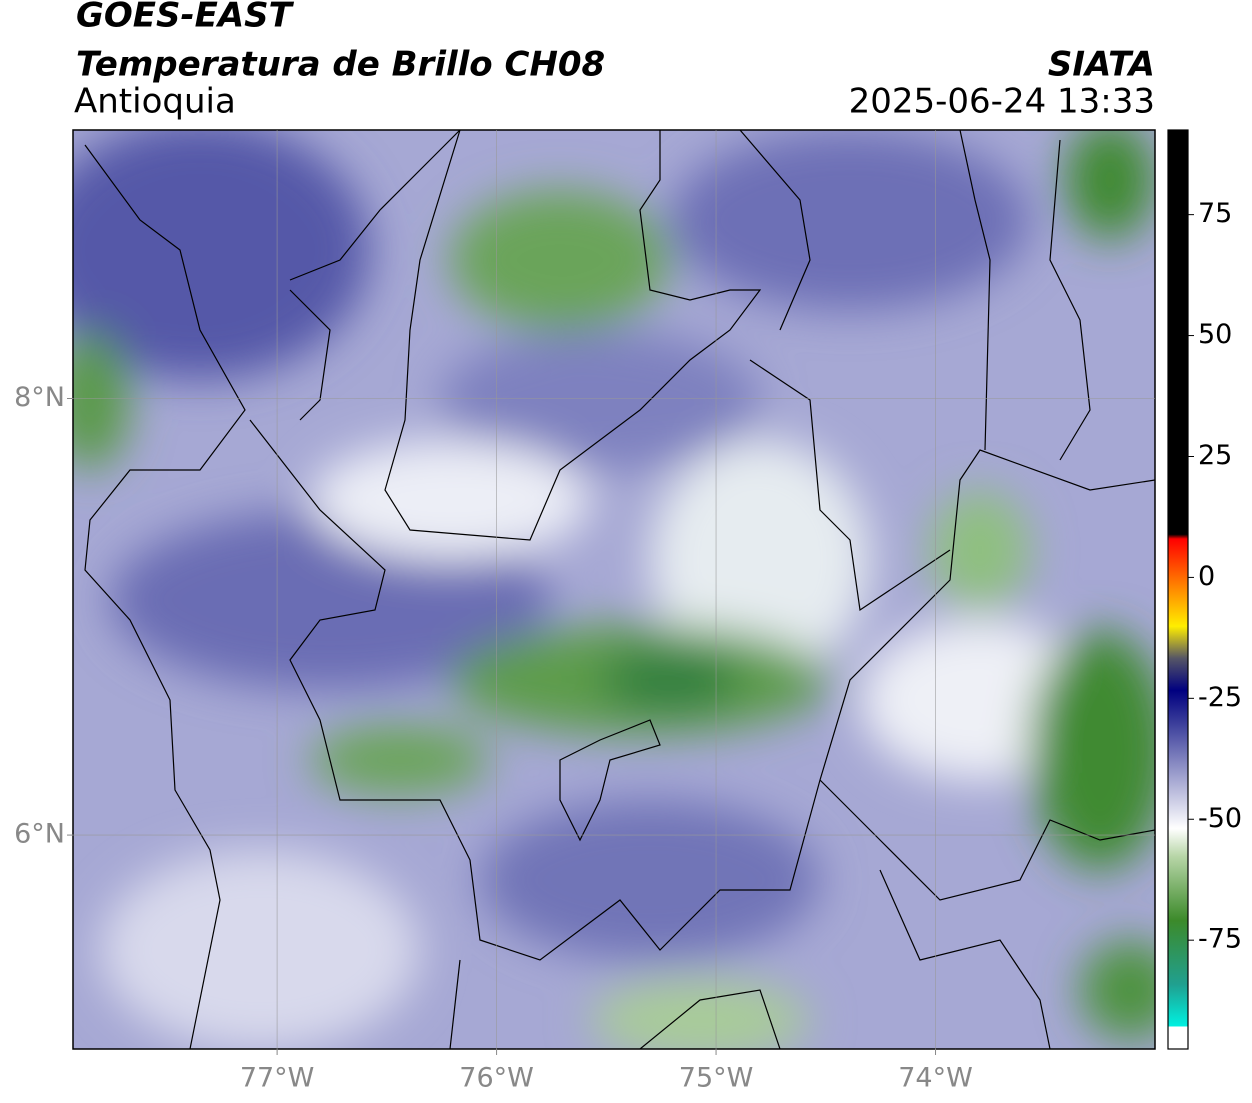 The image size is (1252, 1103). Describe the element at coordinates (185, 18) in the screenshot. I see `title: GOES-EAST` at that location.